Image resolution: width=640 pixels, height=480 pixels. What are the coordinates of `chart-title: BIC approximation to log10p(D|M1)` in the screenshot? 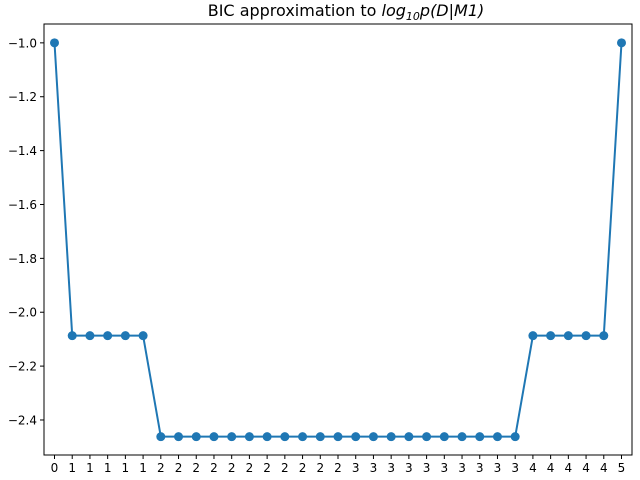 It's located at (346, 12).